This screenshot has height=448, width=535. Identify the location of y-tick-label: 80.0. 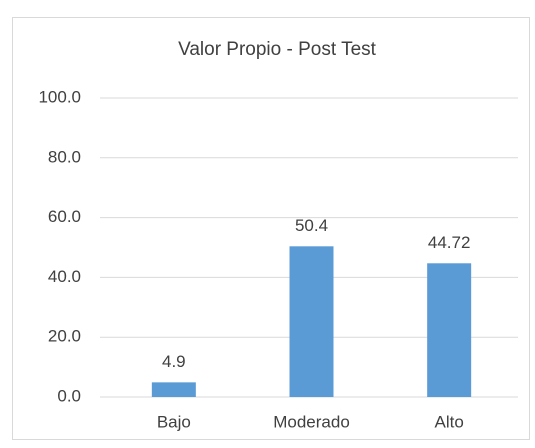
(64, 156).